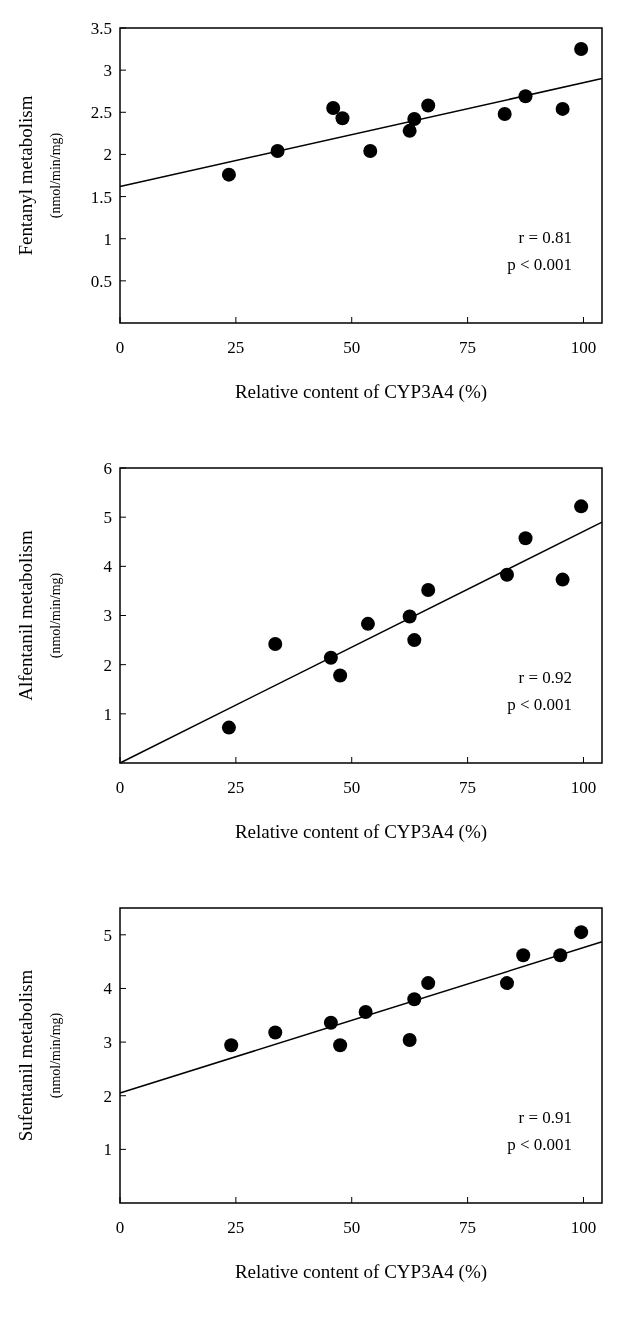 The height and width of the screenshot is (1342, 620). Describe the element at coordinates (25, 1055) in the screenshot. I see `y-axis-title: Sufentanil metabolism` at that location.